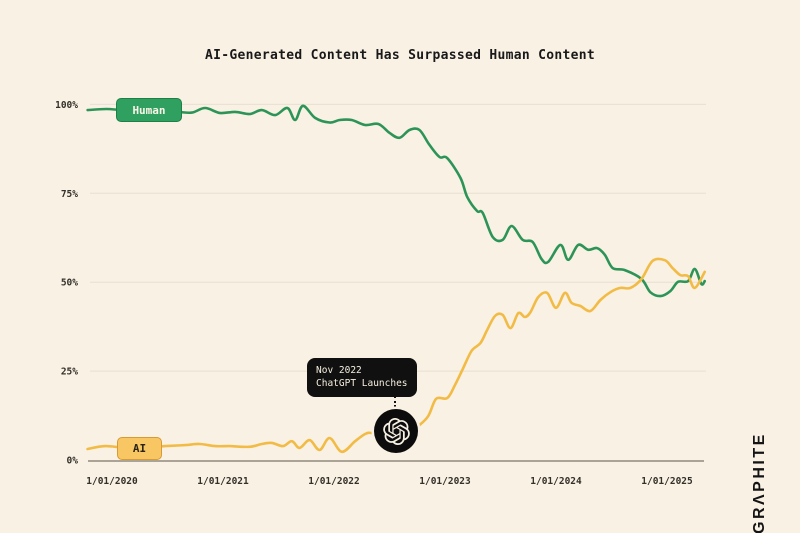 The image size is (800, 533). What do you see at coordinates (223, 481) in the screenshot?
I see `x-tick-label-2021: 1/01/2021` at bounding box center [223, 481].